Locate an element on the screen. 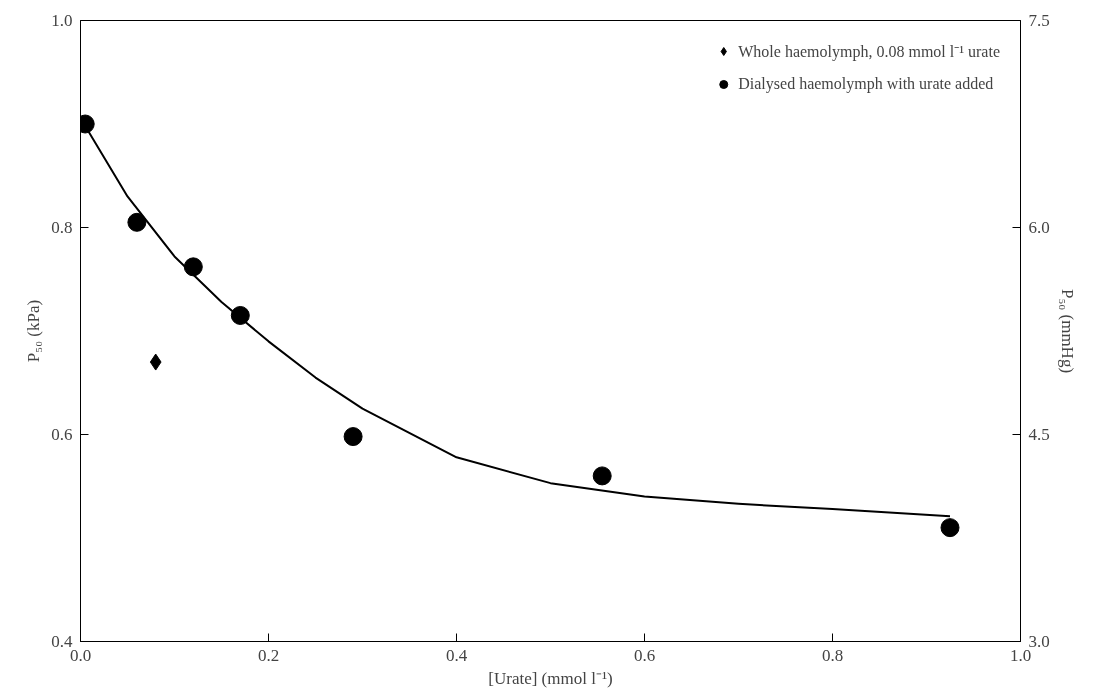  y-tick-label: 0.8 is located at coordinates (62, 227).